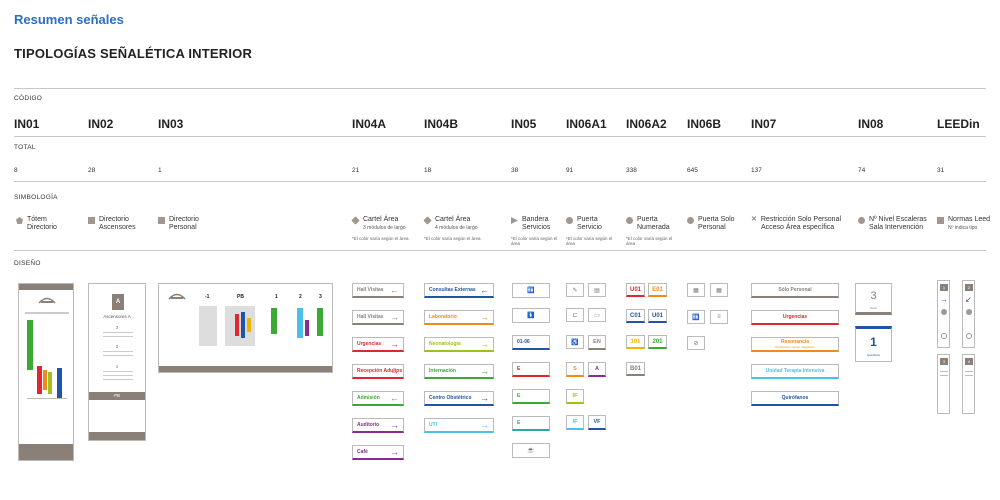 The height and width of the screenshot is (500, 1000). Describe the element at coordinates (91, 220) in the screenshot. I see `square-icon` at that location.